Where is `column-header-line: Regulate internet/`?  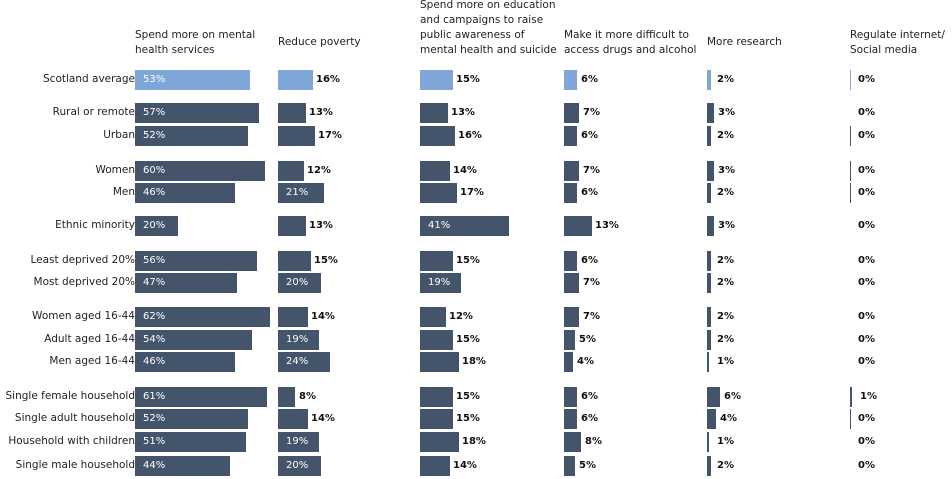
column-header-line: Regulate internet/ is located at coordinates (897, 35).